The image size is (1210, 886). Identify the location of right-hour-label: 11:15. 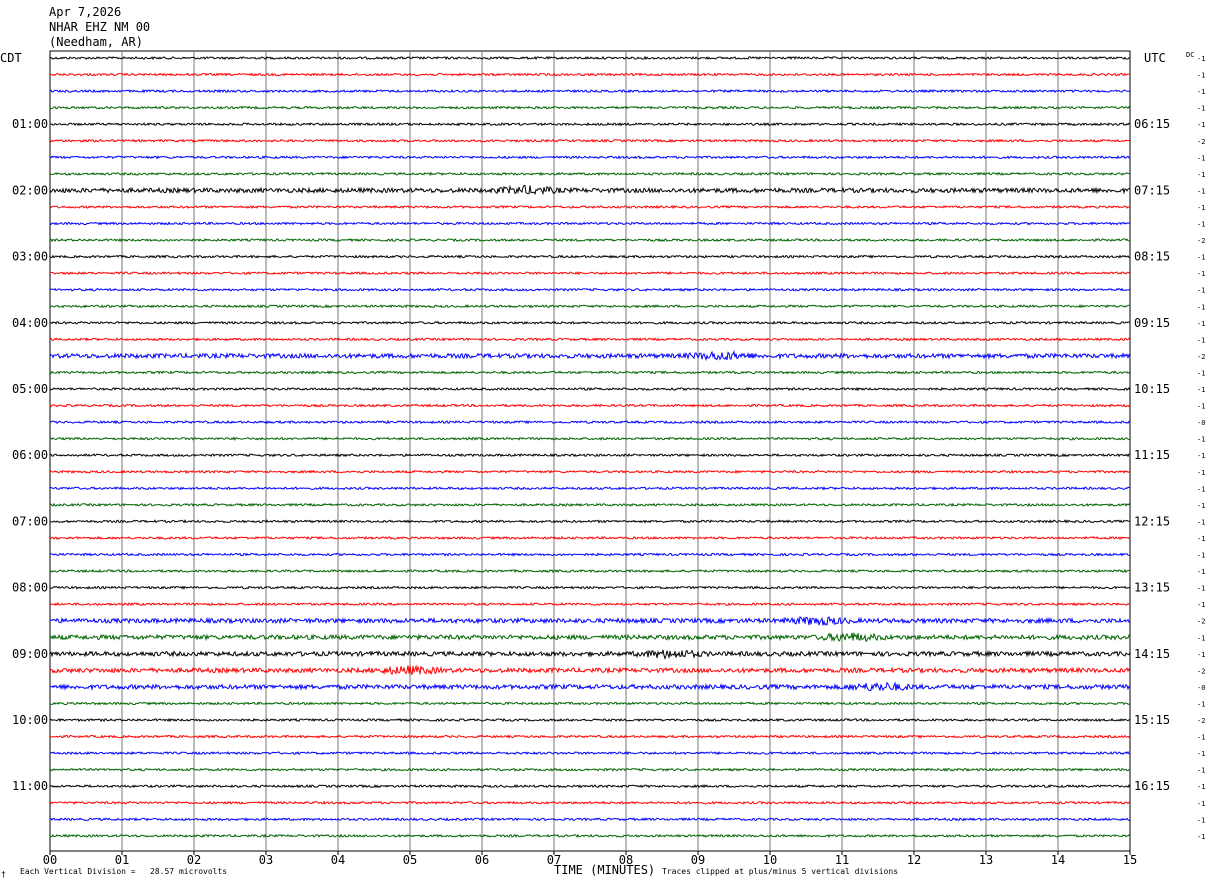
(1152, 455).